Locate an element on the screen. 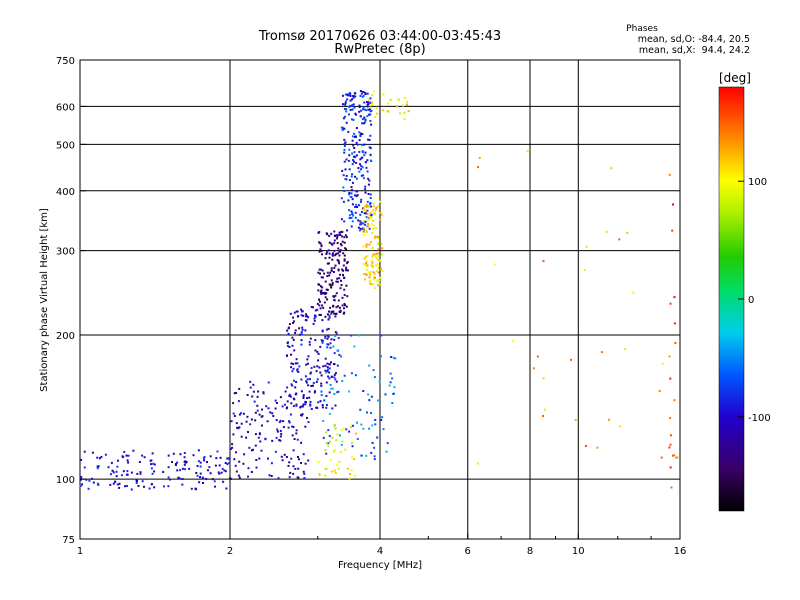  y-tick-label: 75 is located at coordinates (68, 540).